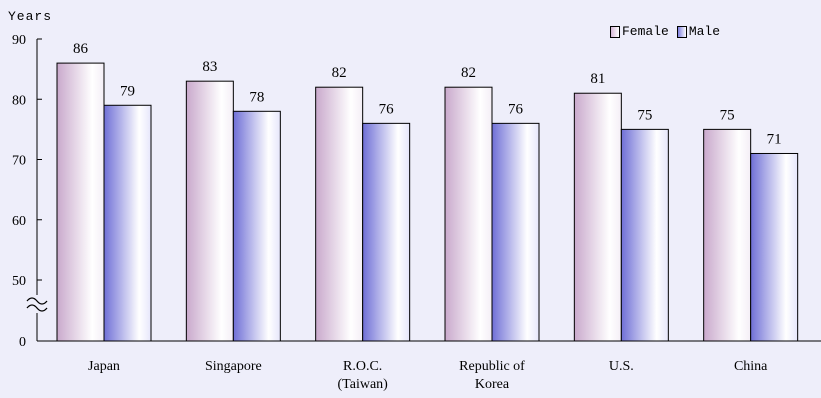 The width and height of the screenshot is (821, 398). What do you see at coordinates (774, 139) in the screenshot?
I see `data-label: 71` at bounding box center [774, 139].